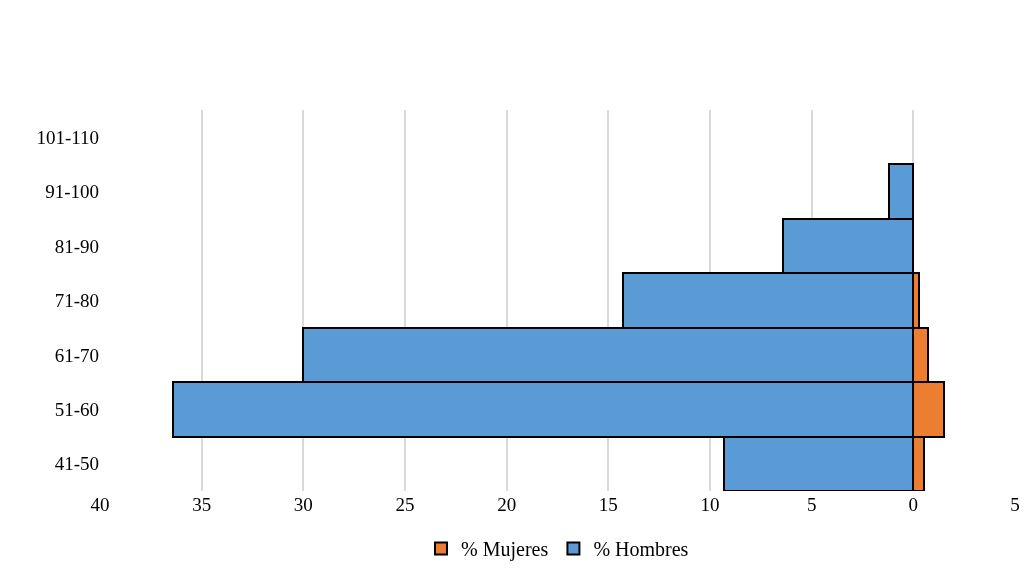 Image resolution: width=1035 pixels, height=581 pixels. Describe the element at coordinates (67, 137) in the screenshot. I see `y-tick-label: 101-110` at that location.